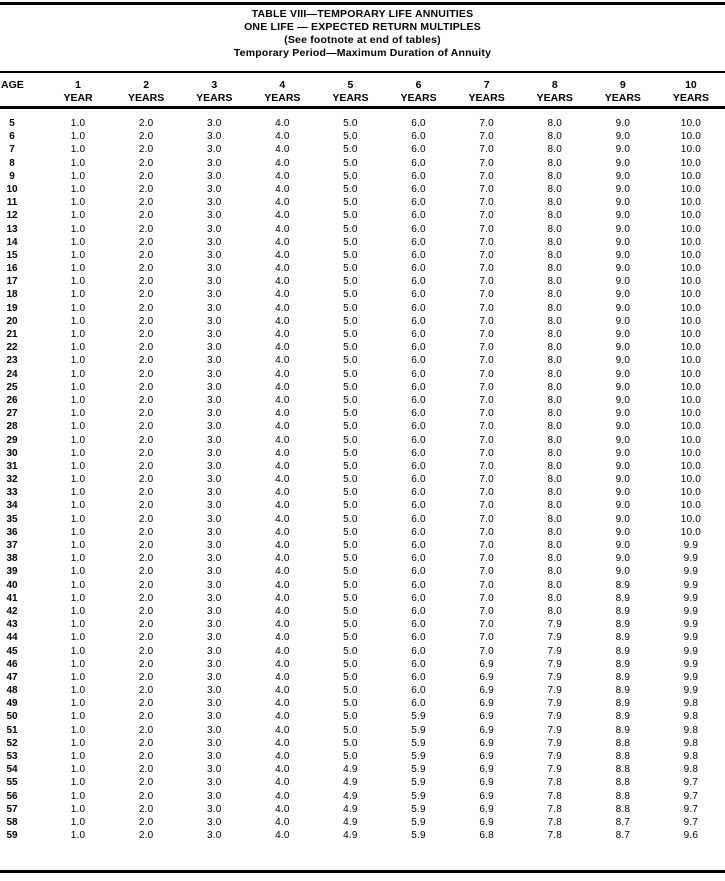  What do you see at coordinates (418, 743) in the screenshot?
I see `multiple-value-cell: 5.9` at bounding box center [418, 743].